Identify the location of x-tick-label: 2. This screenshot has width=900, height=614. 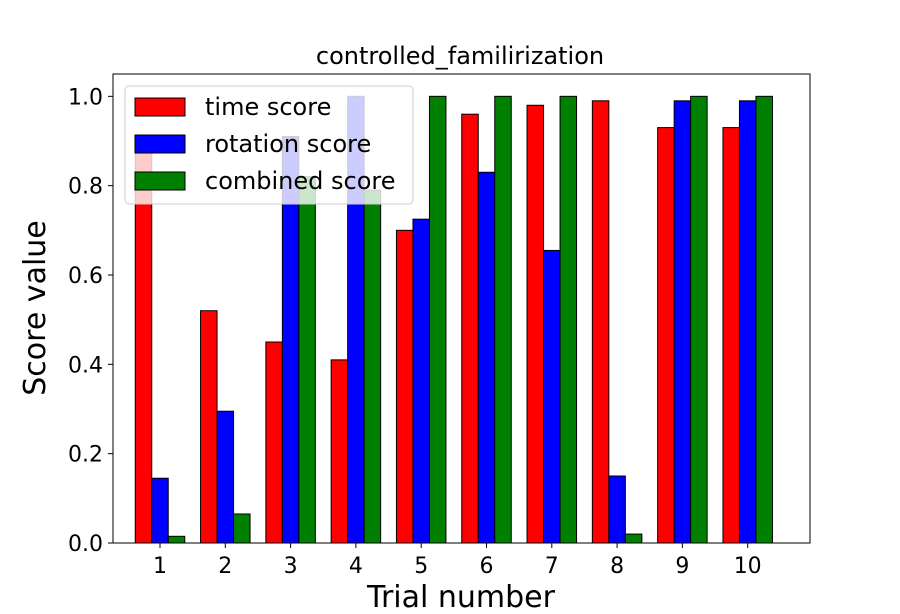
(225, 566).